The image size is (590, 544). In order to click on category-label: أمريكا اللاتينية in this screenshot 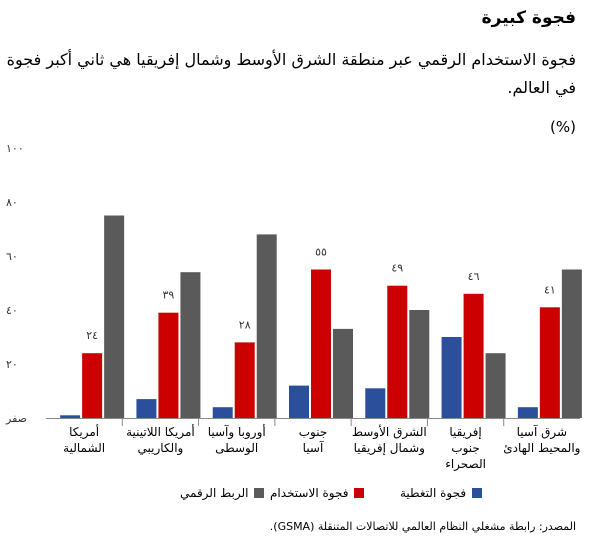, I will do `click(160, 432)`.